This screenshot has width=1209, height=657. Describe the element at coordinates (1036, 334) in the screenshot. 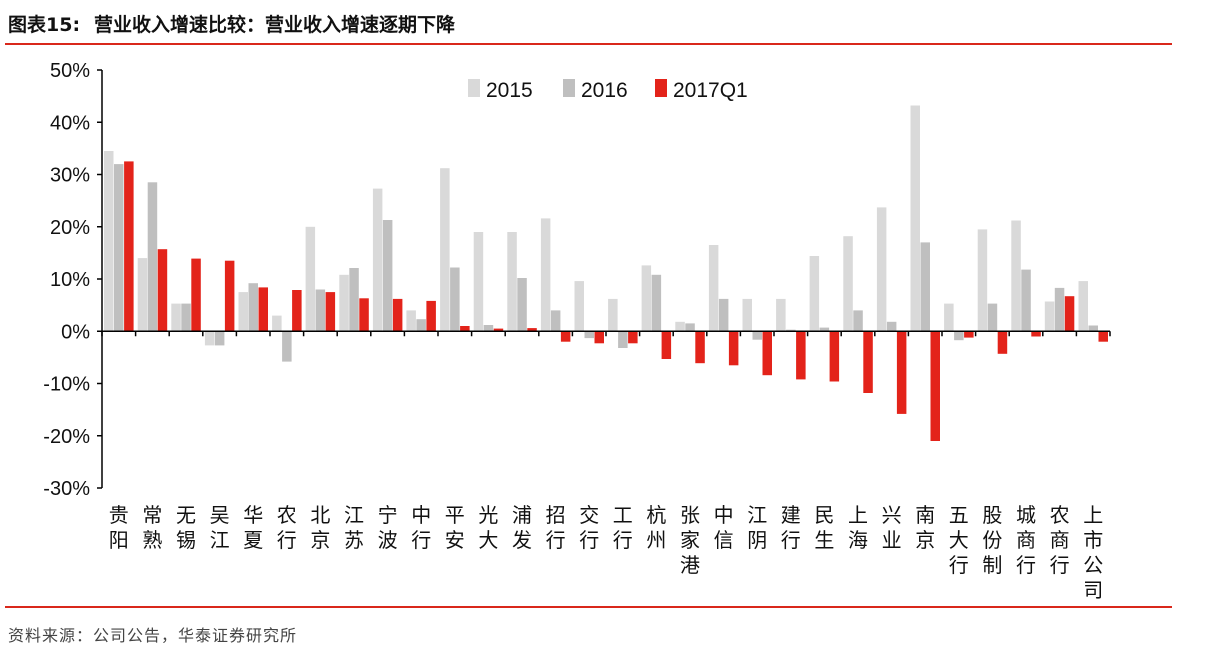

I see `bar-2017Q1-城商行` at that location.